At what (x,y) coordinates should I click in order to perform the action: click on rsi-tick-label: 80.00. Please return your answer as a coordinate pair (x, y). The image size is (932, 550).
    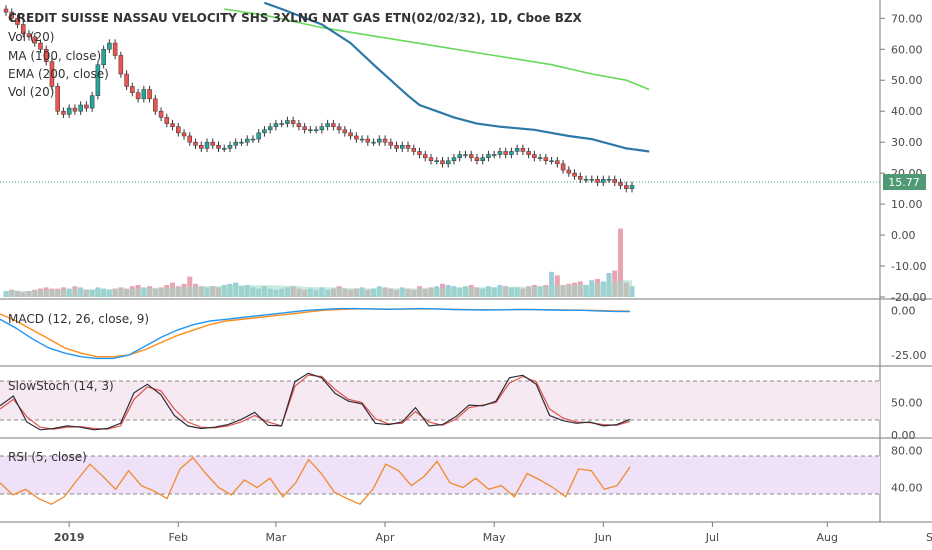
    Looking at the image, I should click on (907, 450).